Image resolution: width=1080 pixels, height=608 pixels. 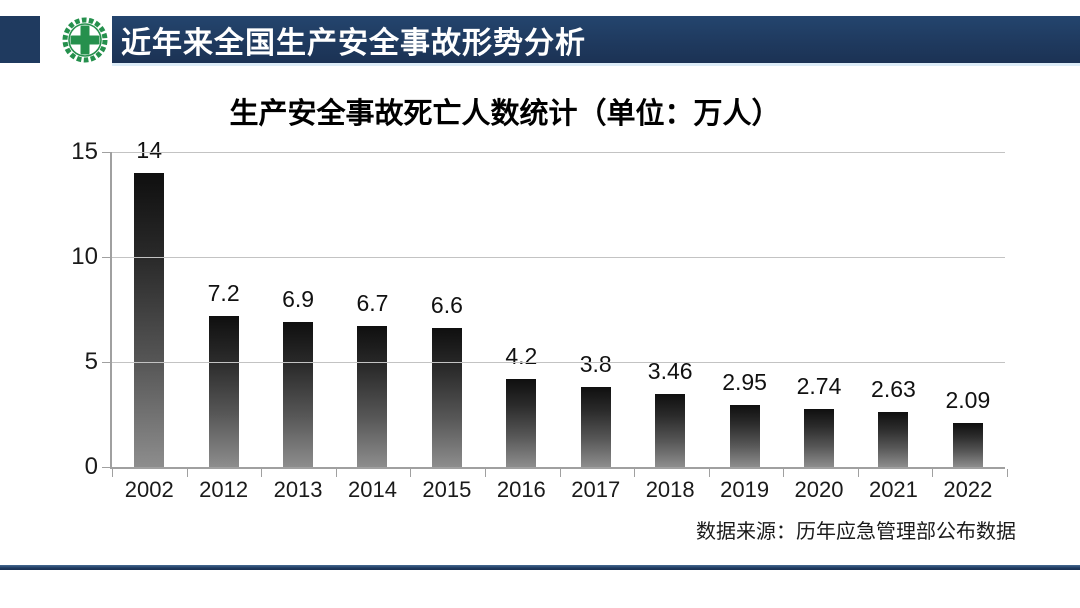 What do you see at coordinates (223, 391) in the screenshot?
I see `bar-2012` at bounding box center [223, 391].